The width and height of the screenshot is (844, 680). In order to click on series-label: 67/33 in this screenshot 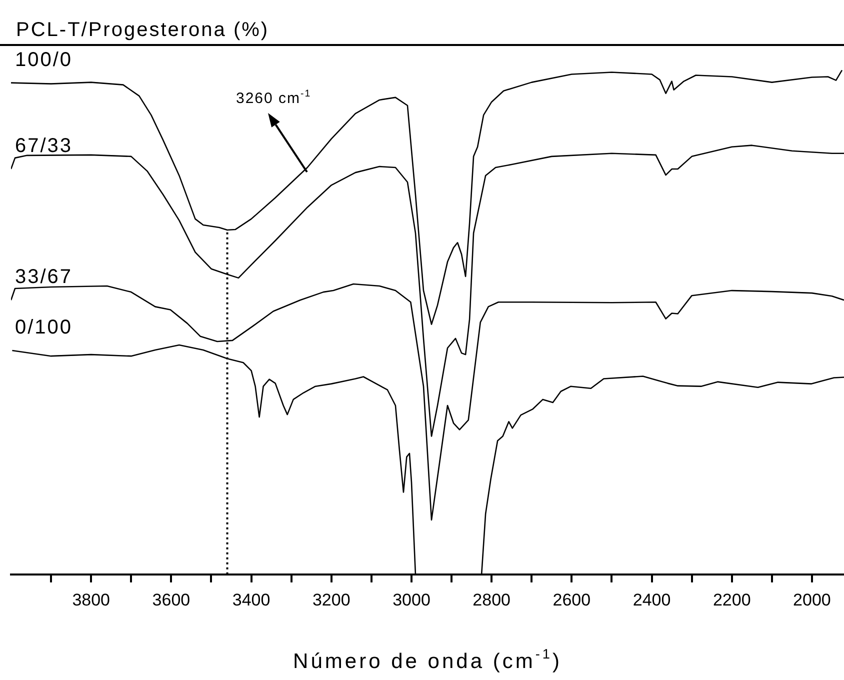, I will do `click(44, 146)`.